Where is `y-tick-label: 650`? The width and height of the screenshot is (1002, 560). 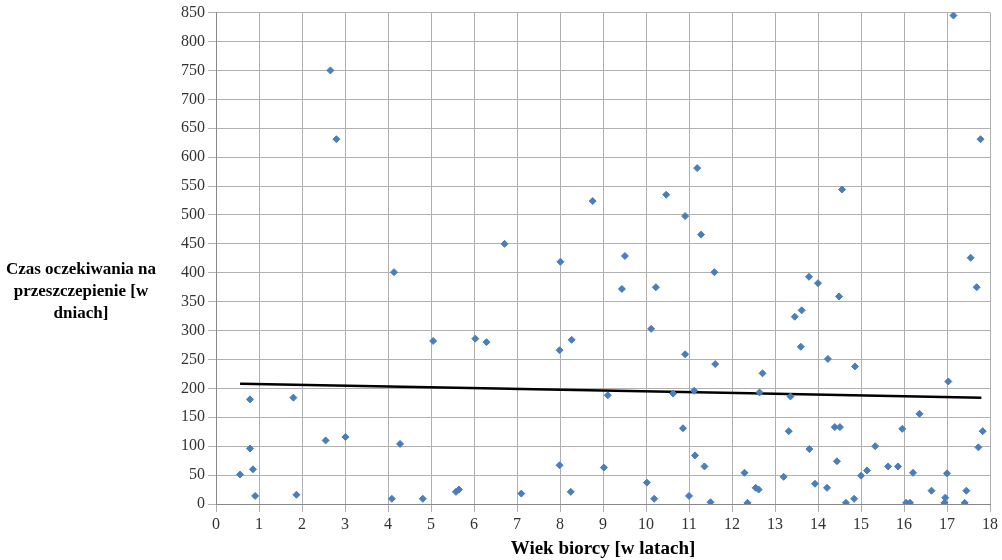
y-tick-label: 650 is located at coordinates (193, 127).